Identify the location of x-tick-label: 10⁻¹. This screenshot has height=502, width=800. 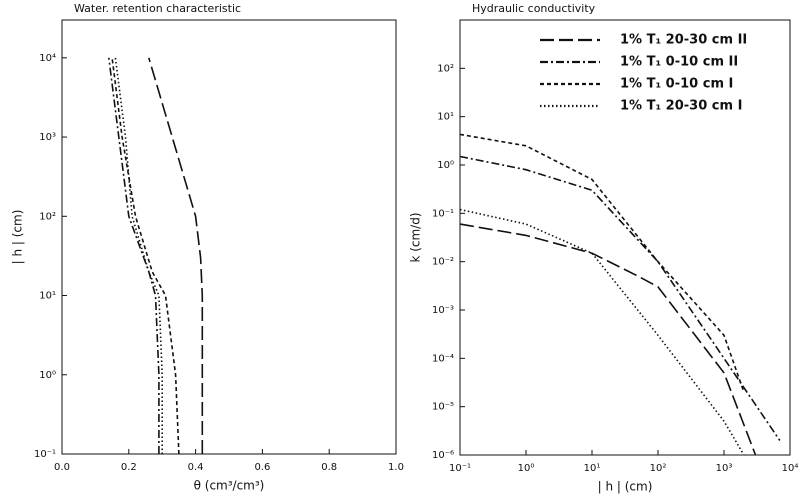
(460, 468).